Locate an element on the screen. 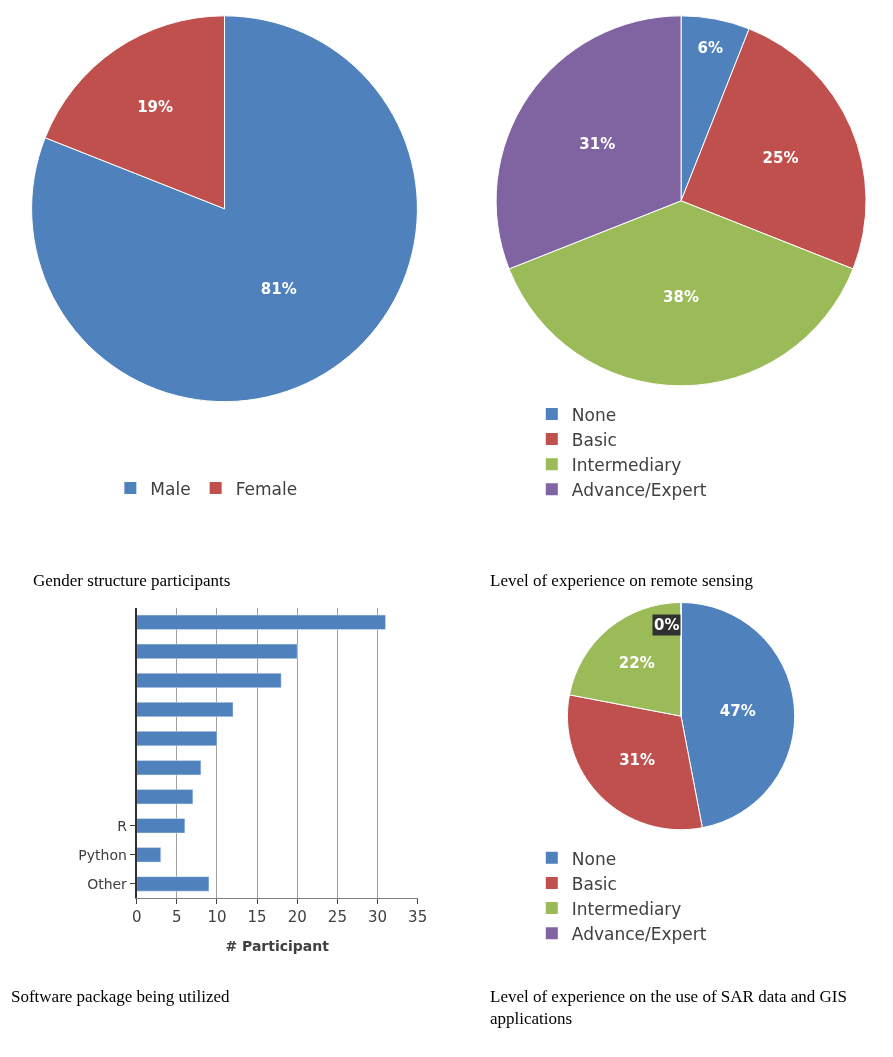 Image resolution: width=893 pixels, height=1057 pixels. legend-label: Female is located at coordinates (266, 488).